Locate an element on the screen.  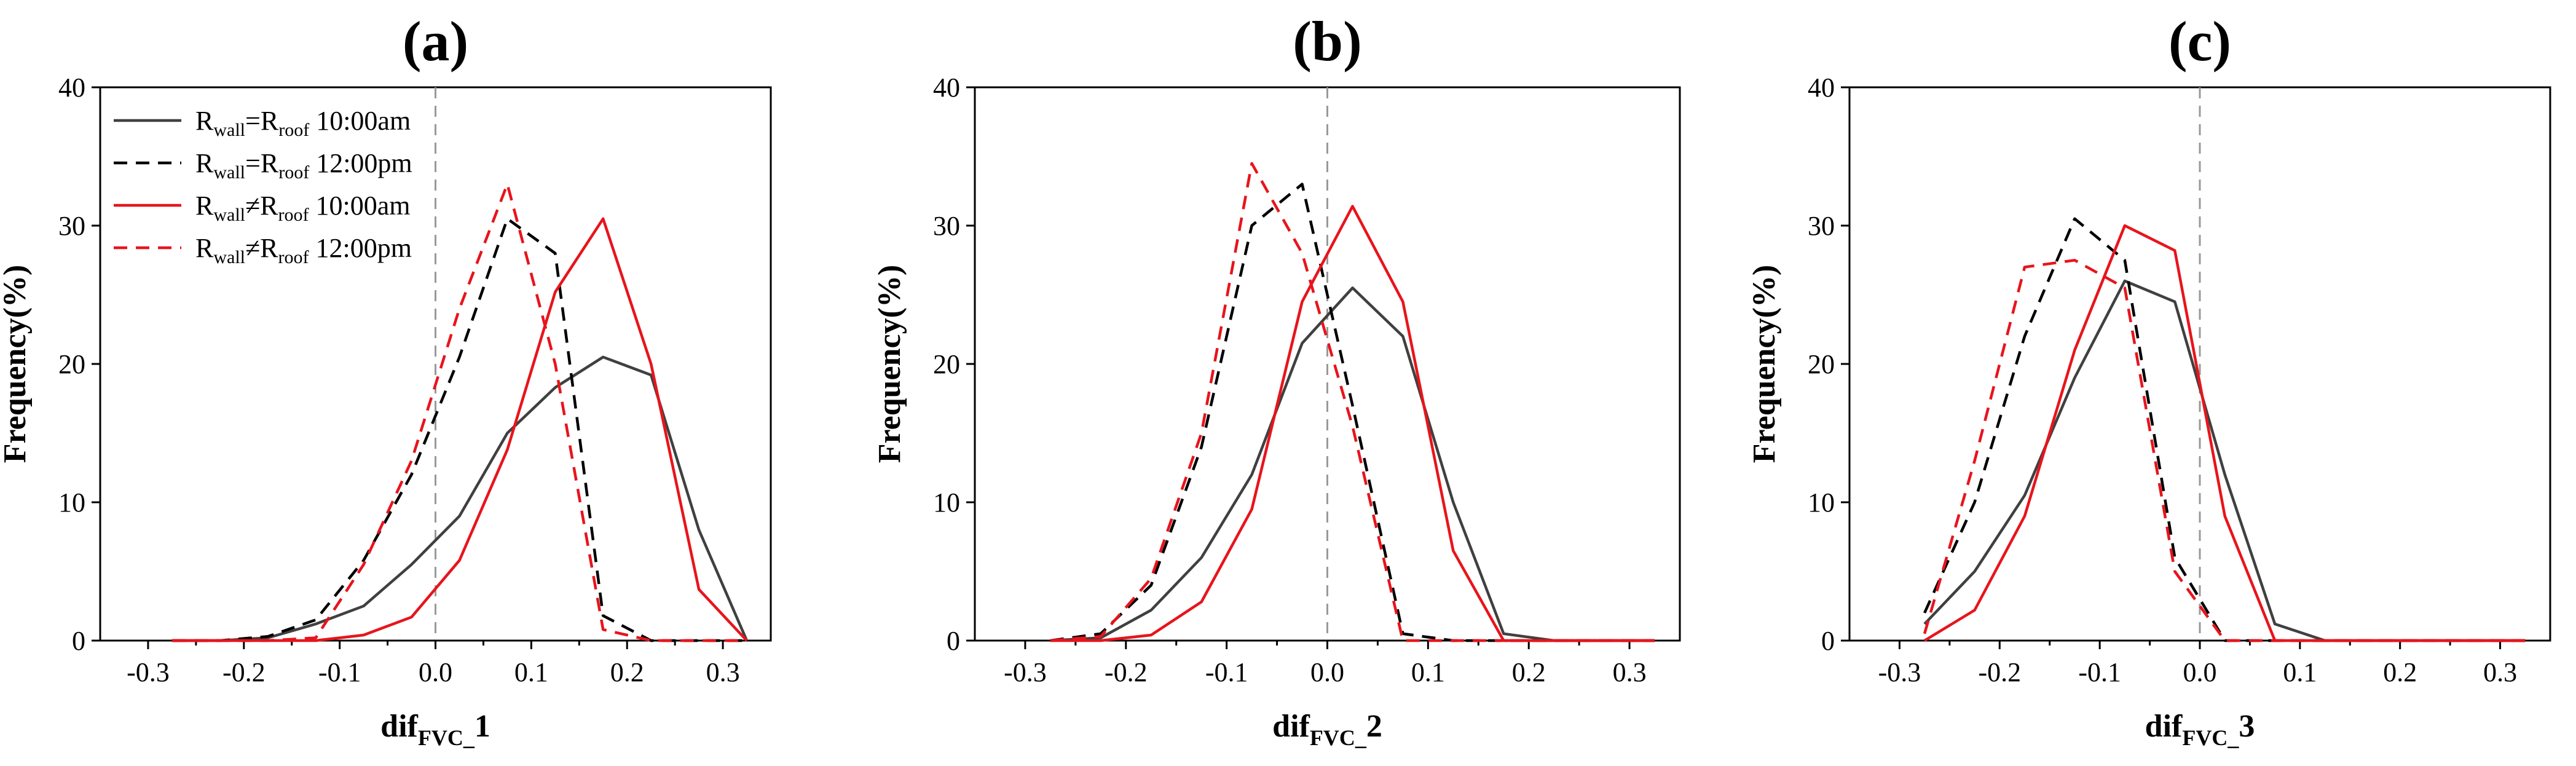
x-axis-label: difFVC_1 is located at coordinates (435, 729).